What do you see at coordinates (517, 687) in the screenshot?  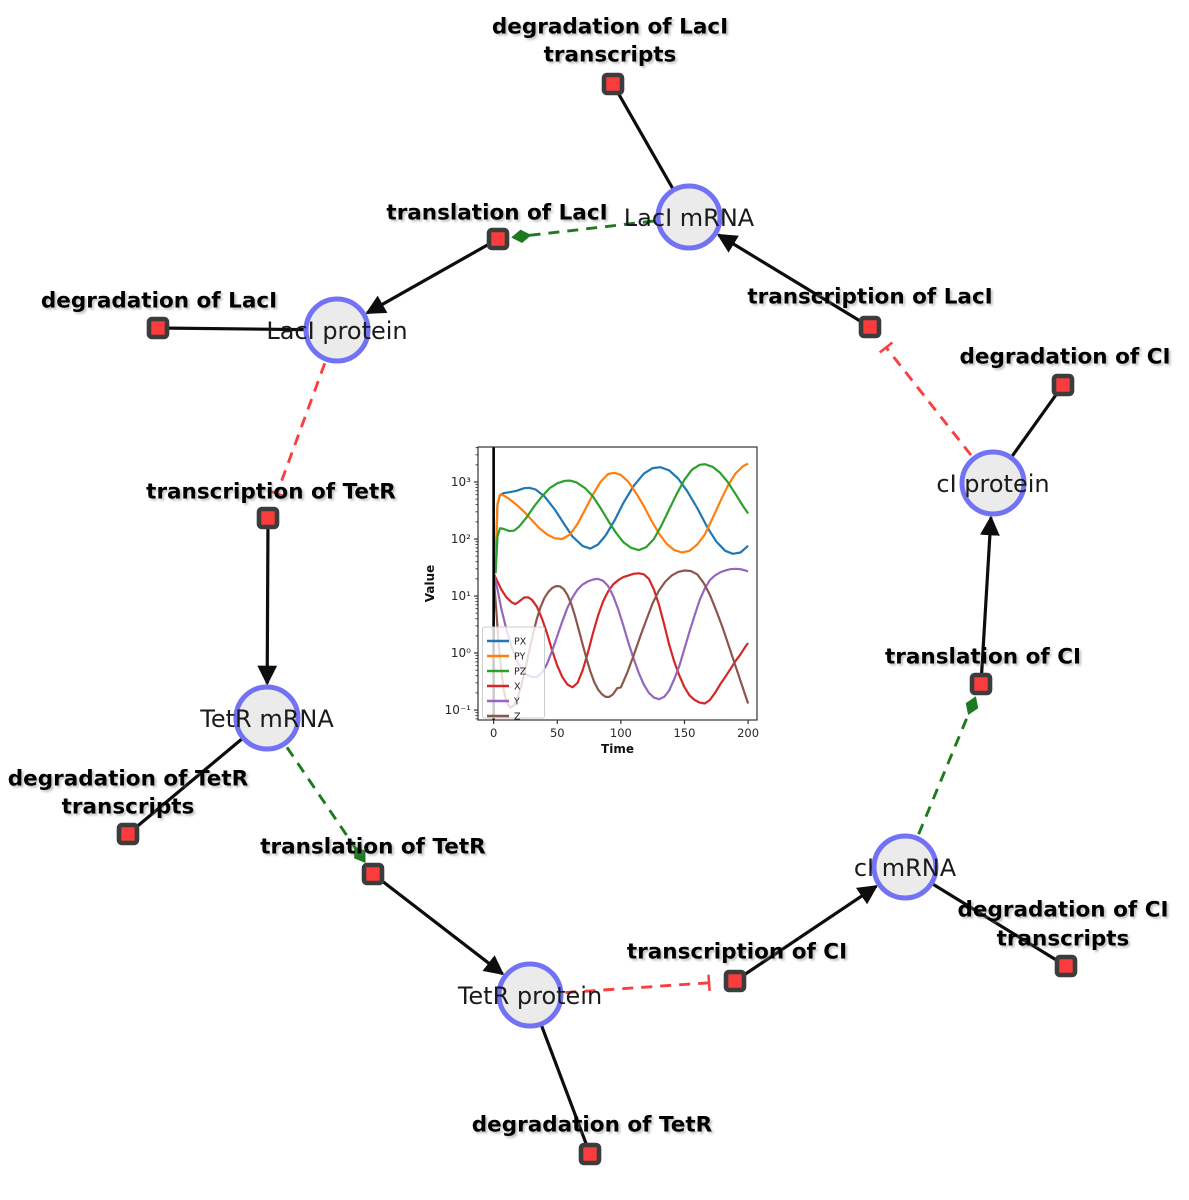 I see `legend-label-X: X` at bounding box center [517, 687].